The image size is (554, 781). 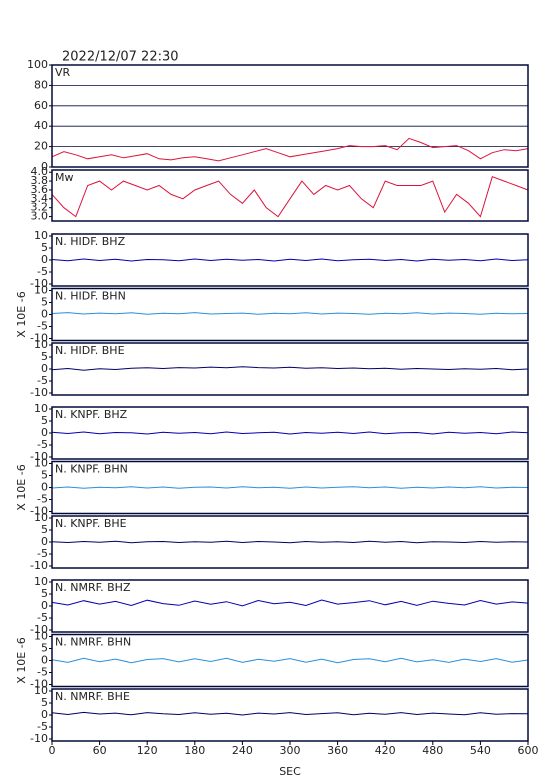 What do you see at coordinates (92, 696) in the screenshot?
I see `panel-label: N. NMRF. BHE` at bounding box center [92, 696].